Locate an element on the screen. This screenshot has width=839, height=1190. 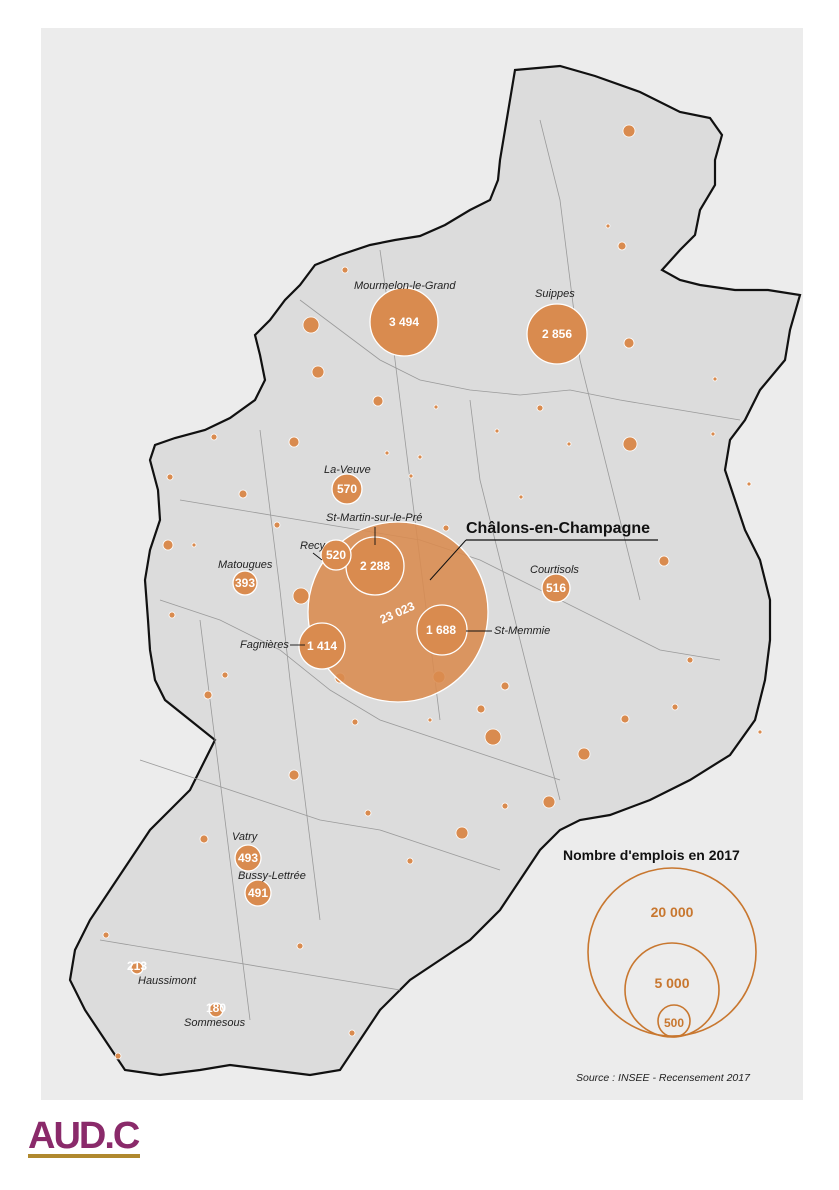
bubble-courtisols is located at coordinates (556, 588).